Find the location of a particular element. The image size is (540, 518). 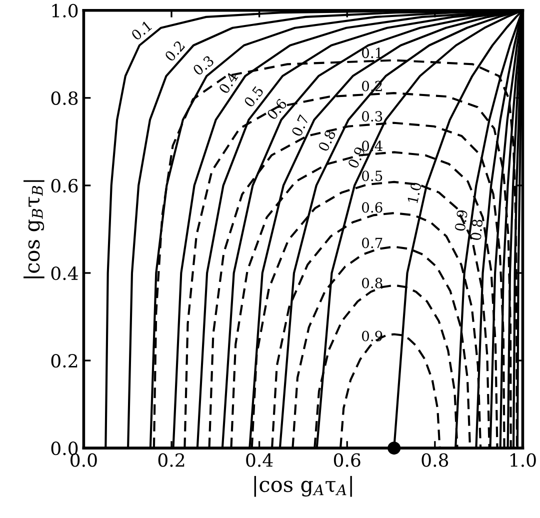

y-tick-label: 0.4 is located at coordinates (64, 273).